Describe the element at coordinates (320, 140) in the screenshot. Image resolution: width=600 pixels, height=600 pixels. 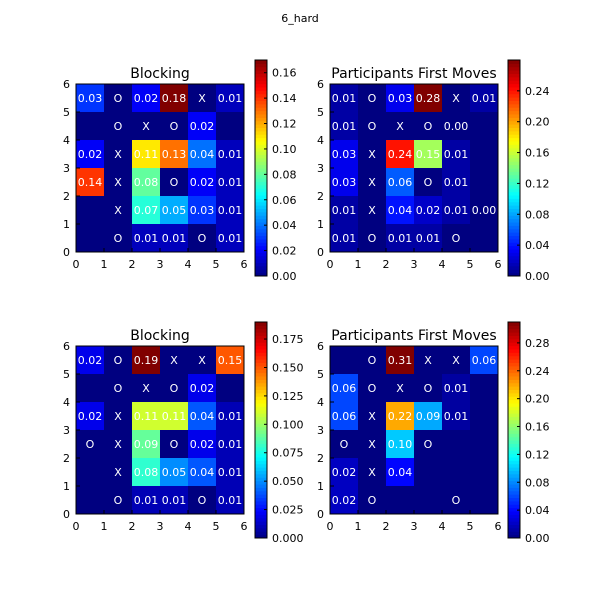
I see `y-tick-label: 4` at that location.